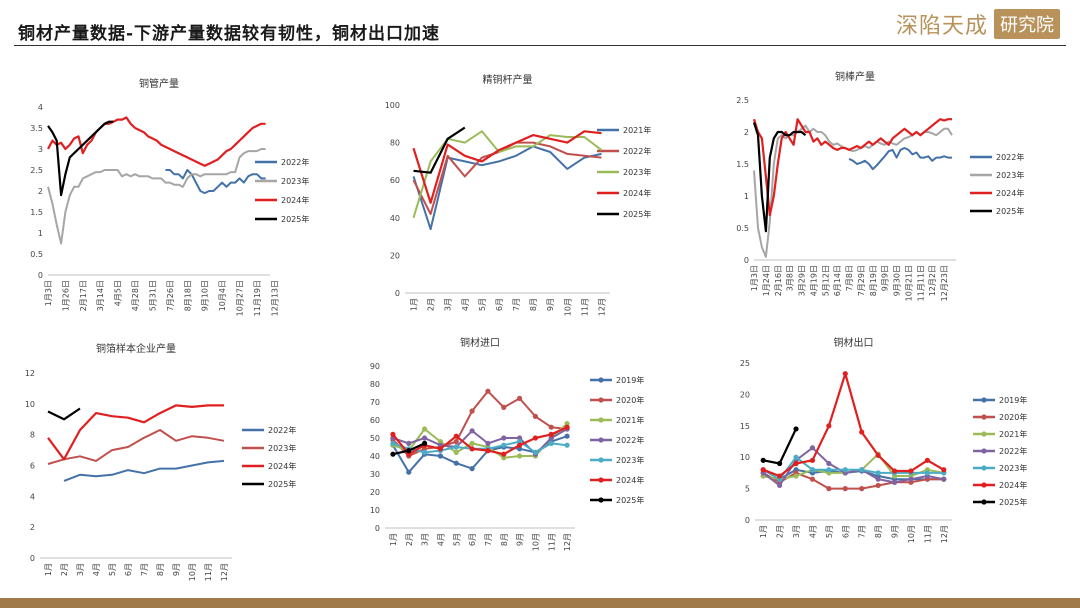  What do you see at coordinates (630, 380) in the screenshot?
I see `legend-label-0: 2019年` at bounding box center [630, 380].